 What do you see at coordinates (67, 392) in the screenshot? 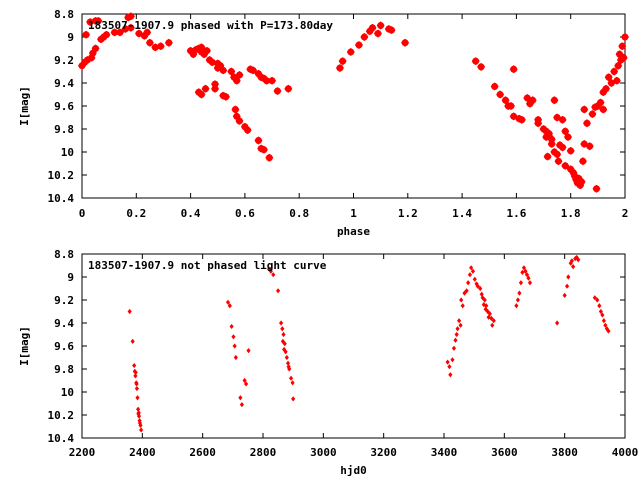
I see `y-tick-label: 10` at bounding box center [67, 392].